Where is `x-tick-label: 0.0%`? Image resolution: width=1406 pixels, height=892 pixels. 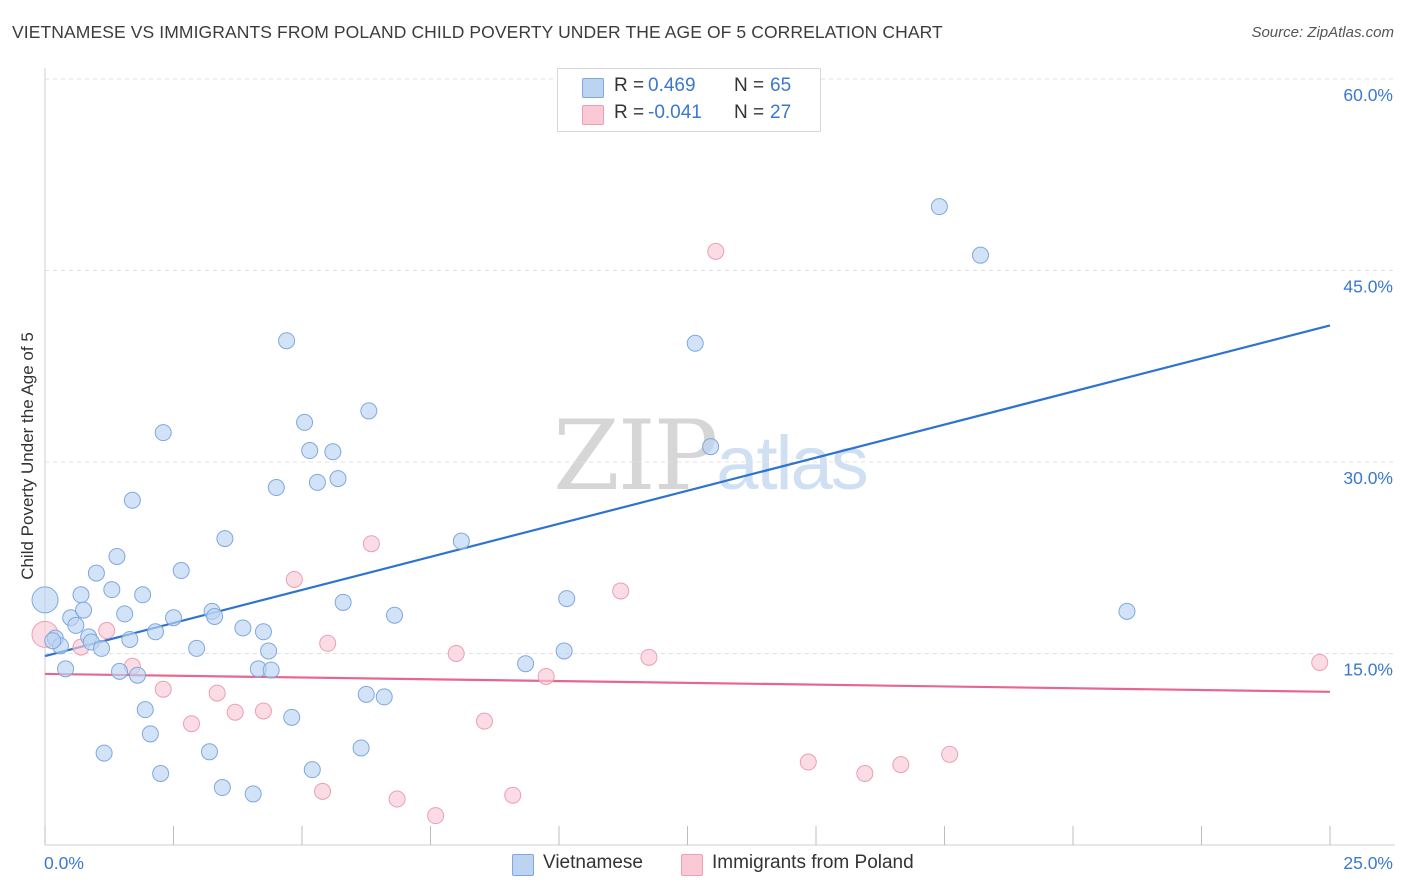
x-tick-label: 0.0% is located at coordinates (64, 863).